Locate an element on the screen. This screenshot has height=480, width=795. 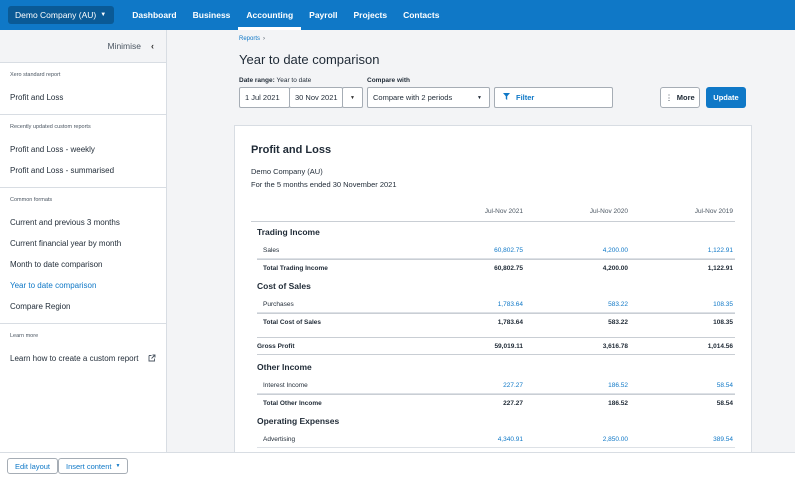
column-header: Jul-Nov 2021 is located at coordinates (503, 211).